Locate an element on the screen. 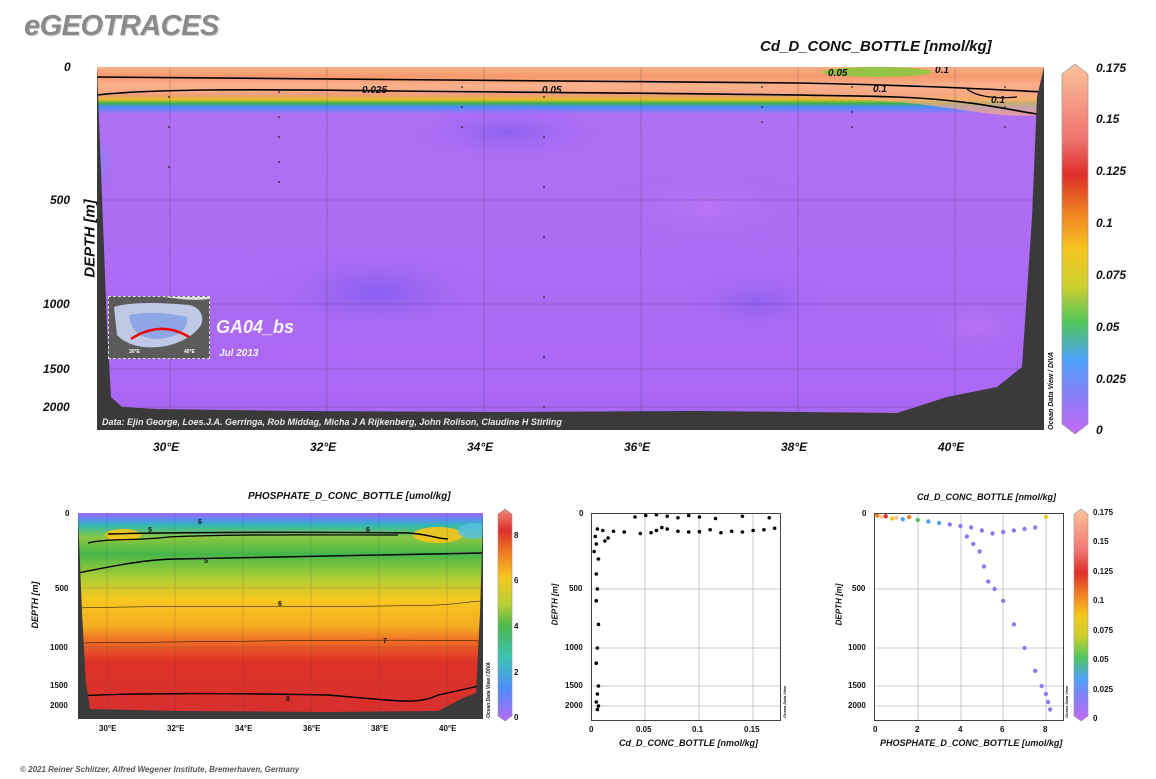  contour-label: 0.025 is located at coordinates (375, 90).